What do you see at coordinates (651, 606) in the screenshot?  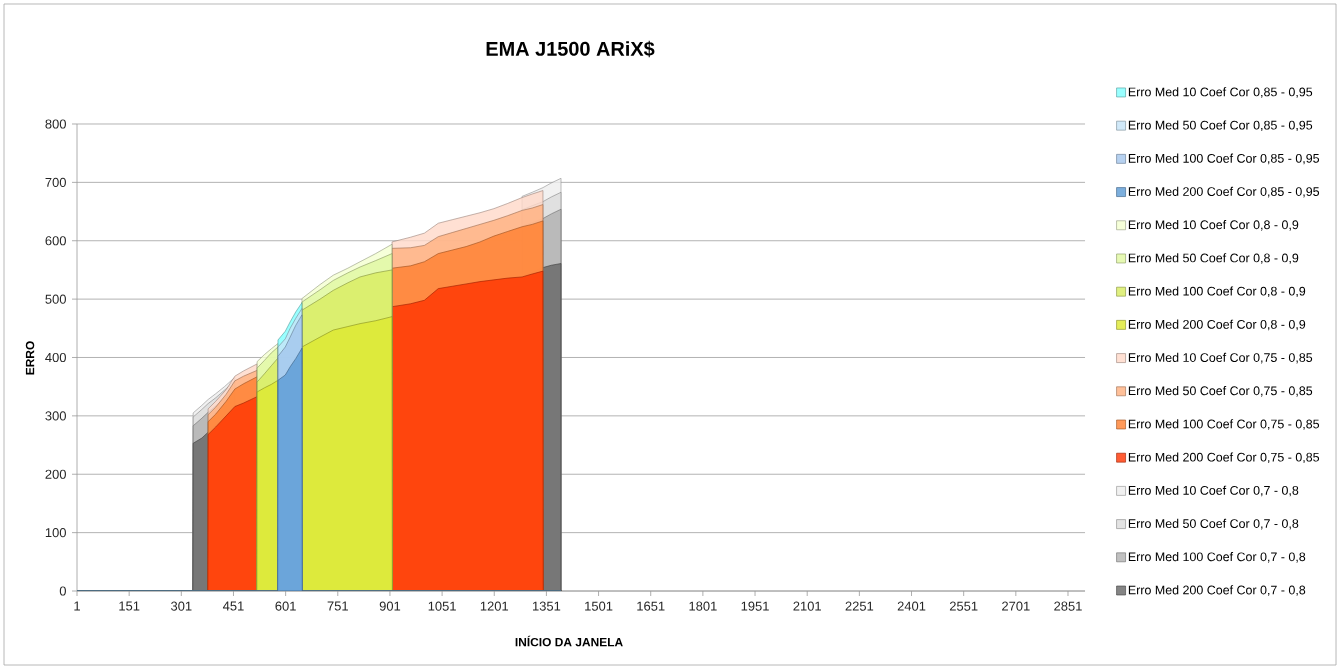 I see `x-tick-label: 1651` at bounding box center [651, 606].